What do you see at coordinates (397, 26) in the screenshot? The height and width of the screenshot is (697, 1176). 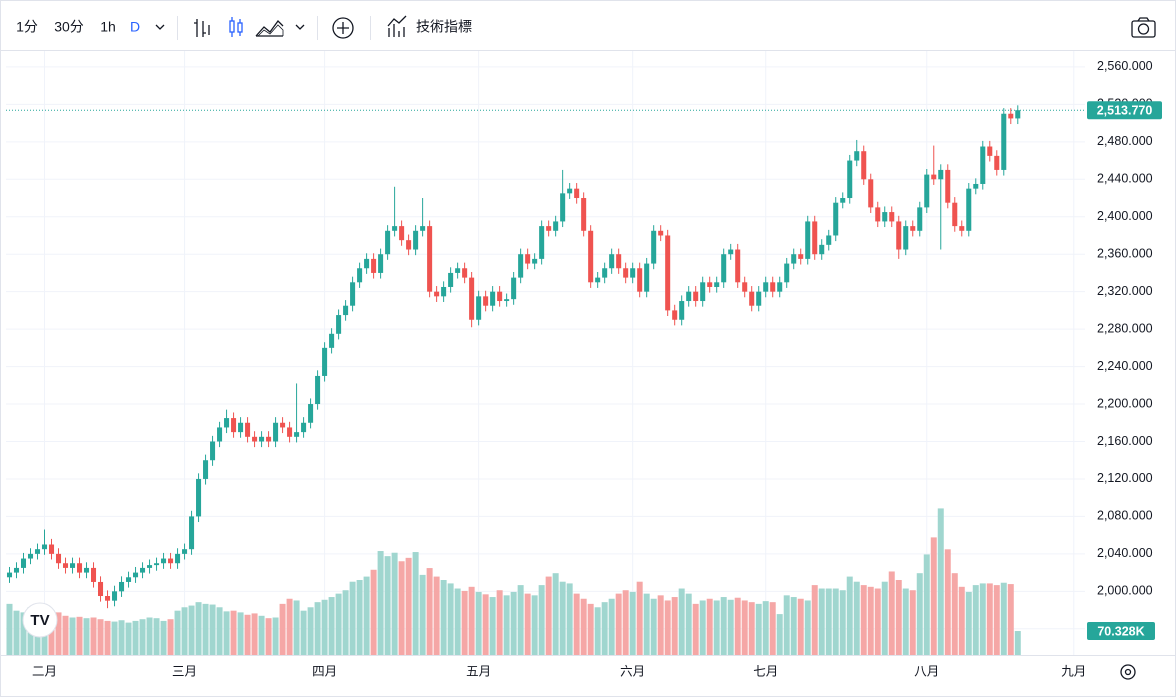 I see `indicators-icon` at bounding box center [397, 26].